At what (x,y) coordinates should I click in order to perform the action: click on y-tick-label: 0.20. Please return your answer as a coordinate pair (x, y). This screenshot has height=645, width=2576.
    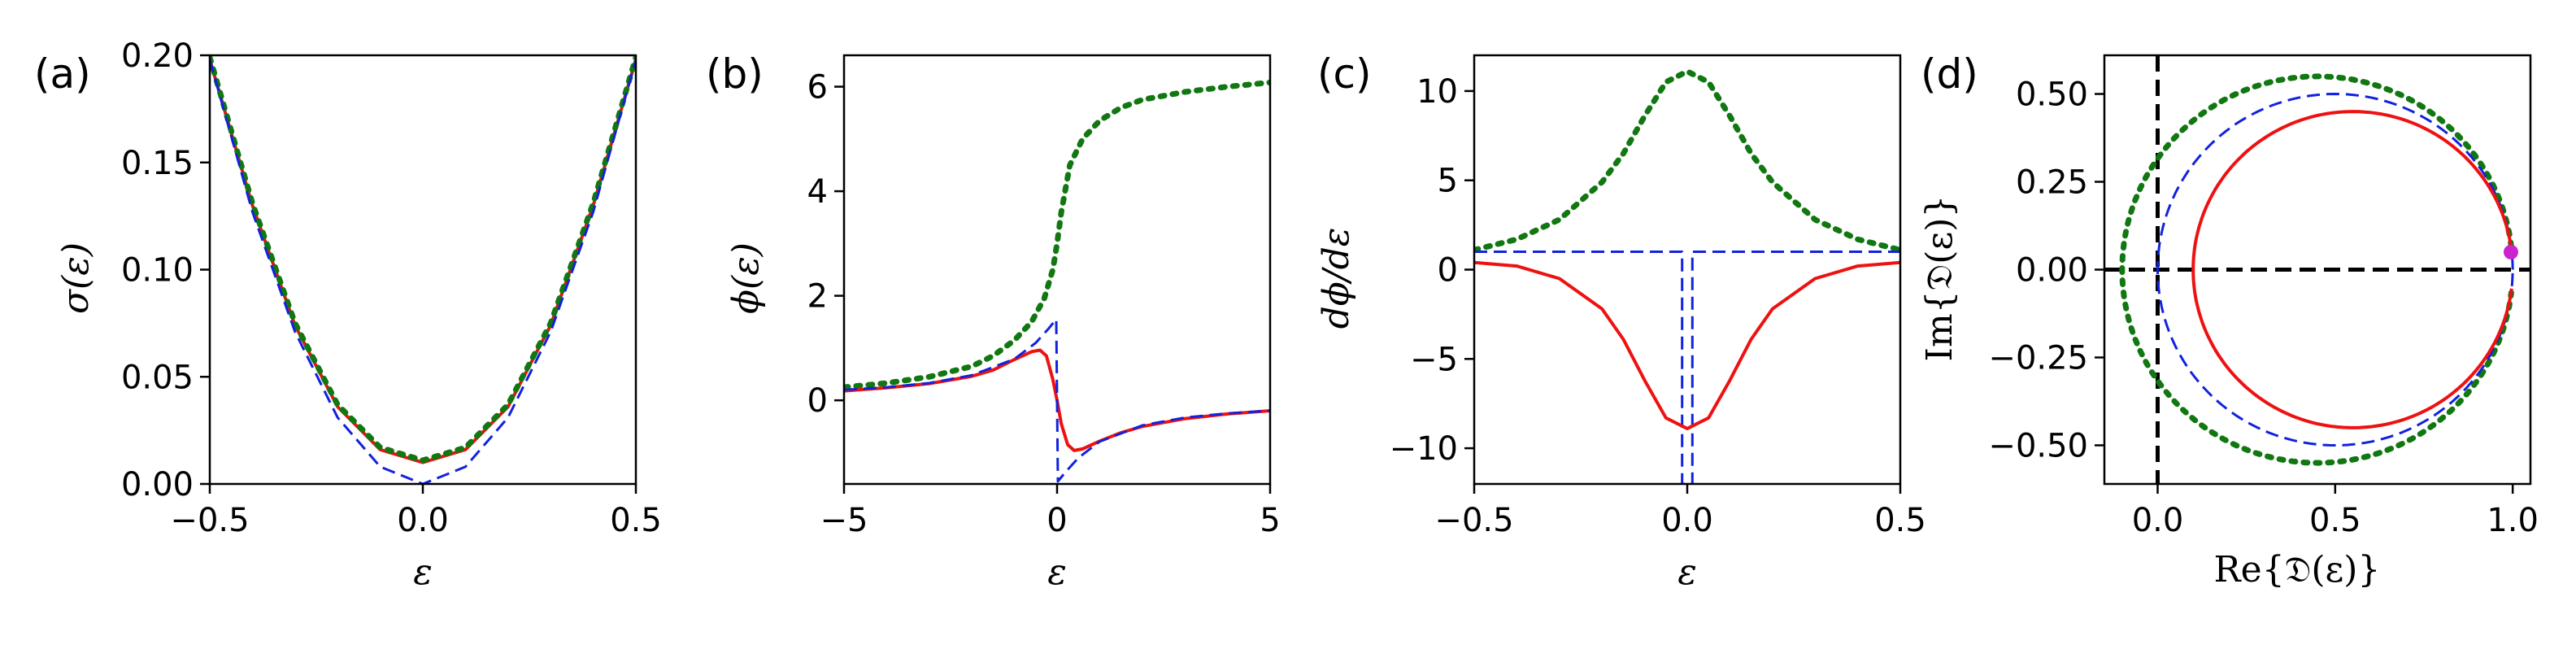
    Looking at the image, I should click on (158, 56).